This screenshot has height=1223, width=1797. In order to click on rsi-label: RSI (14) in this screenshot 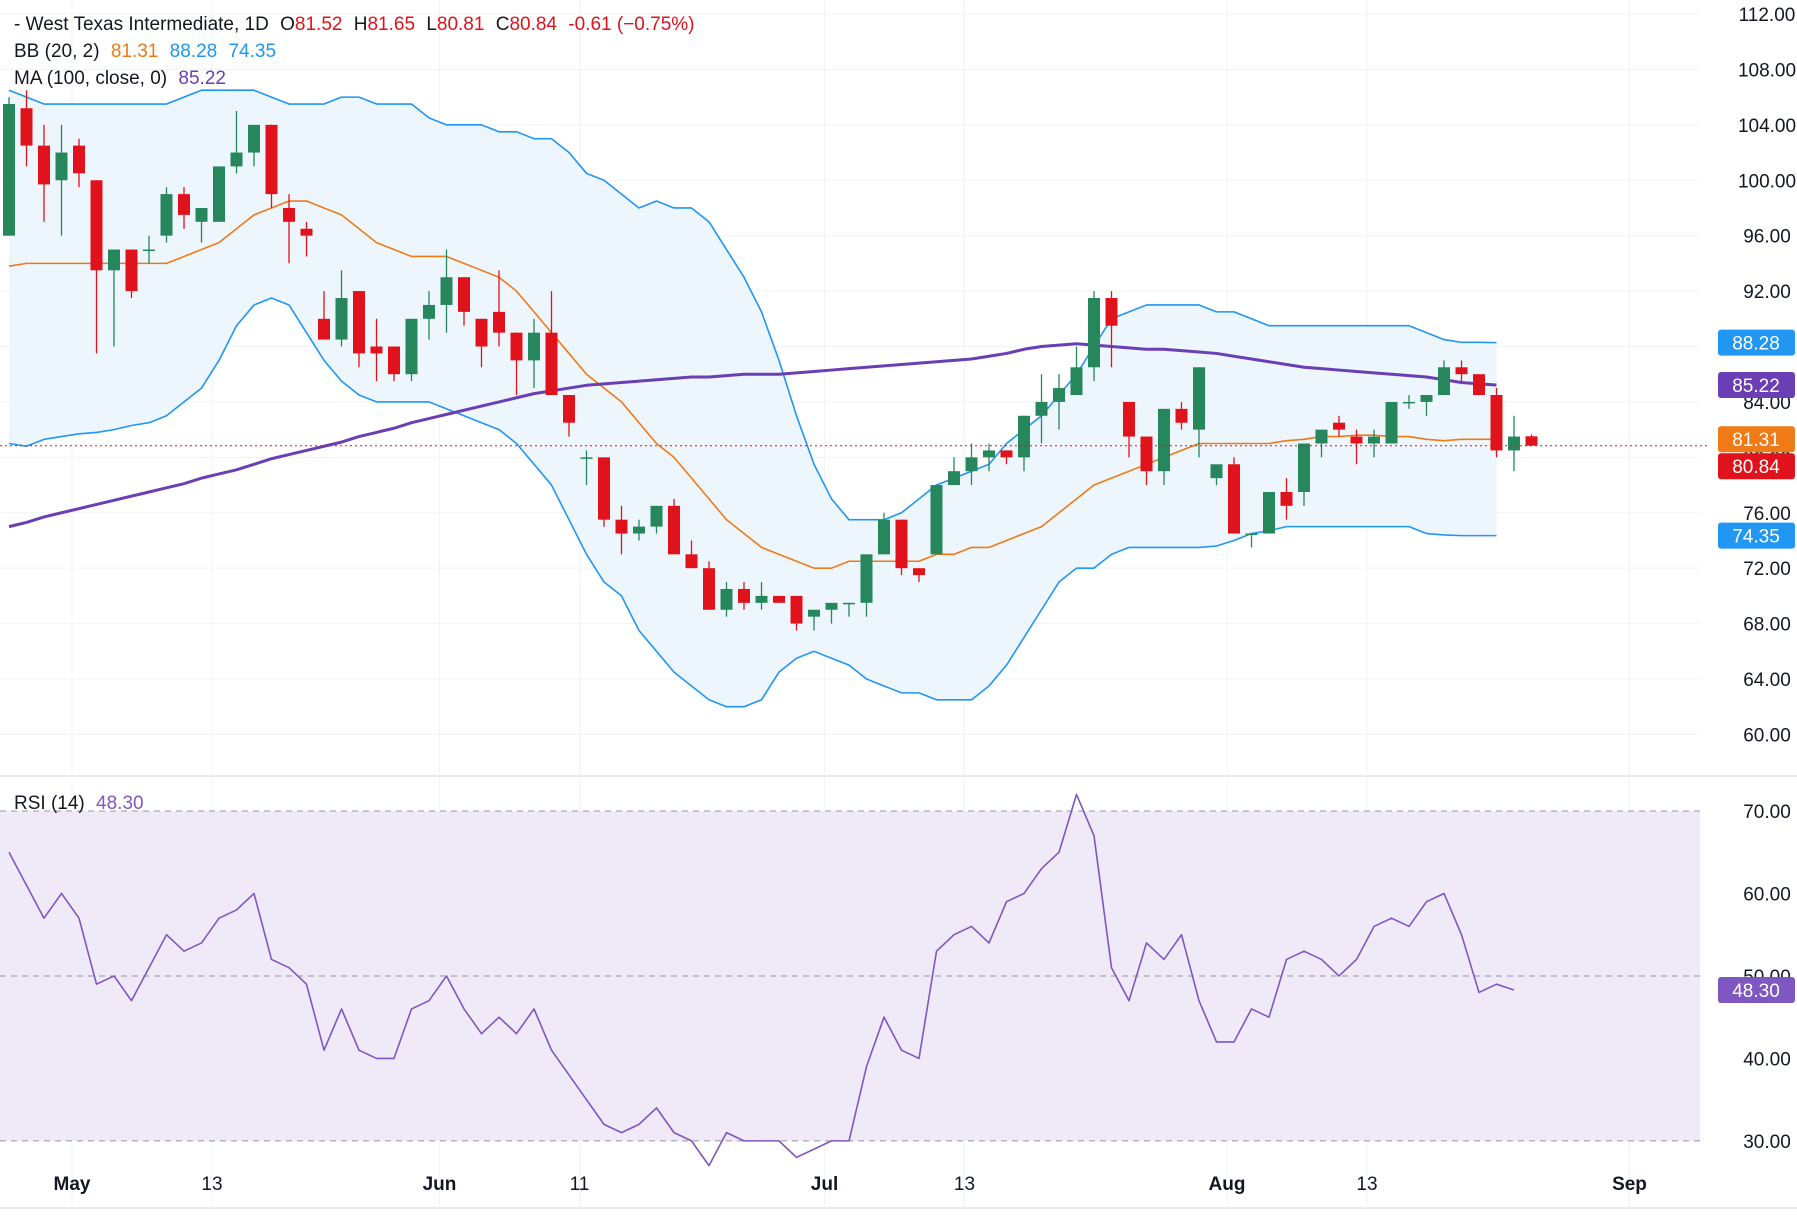, I will do `click(49, 803)`.